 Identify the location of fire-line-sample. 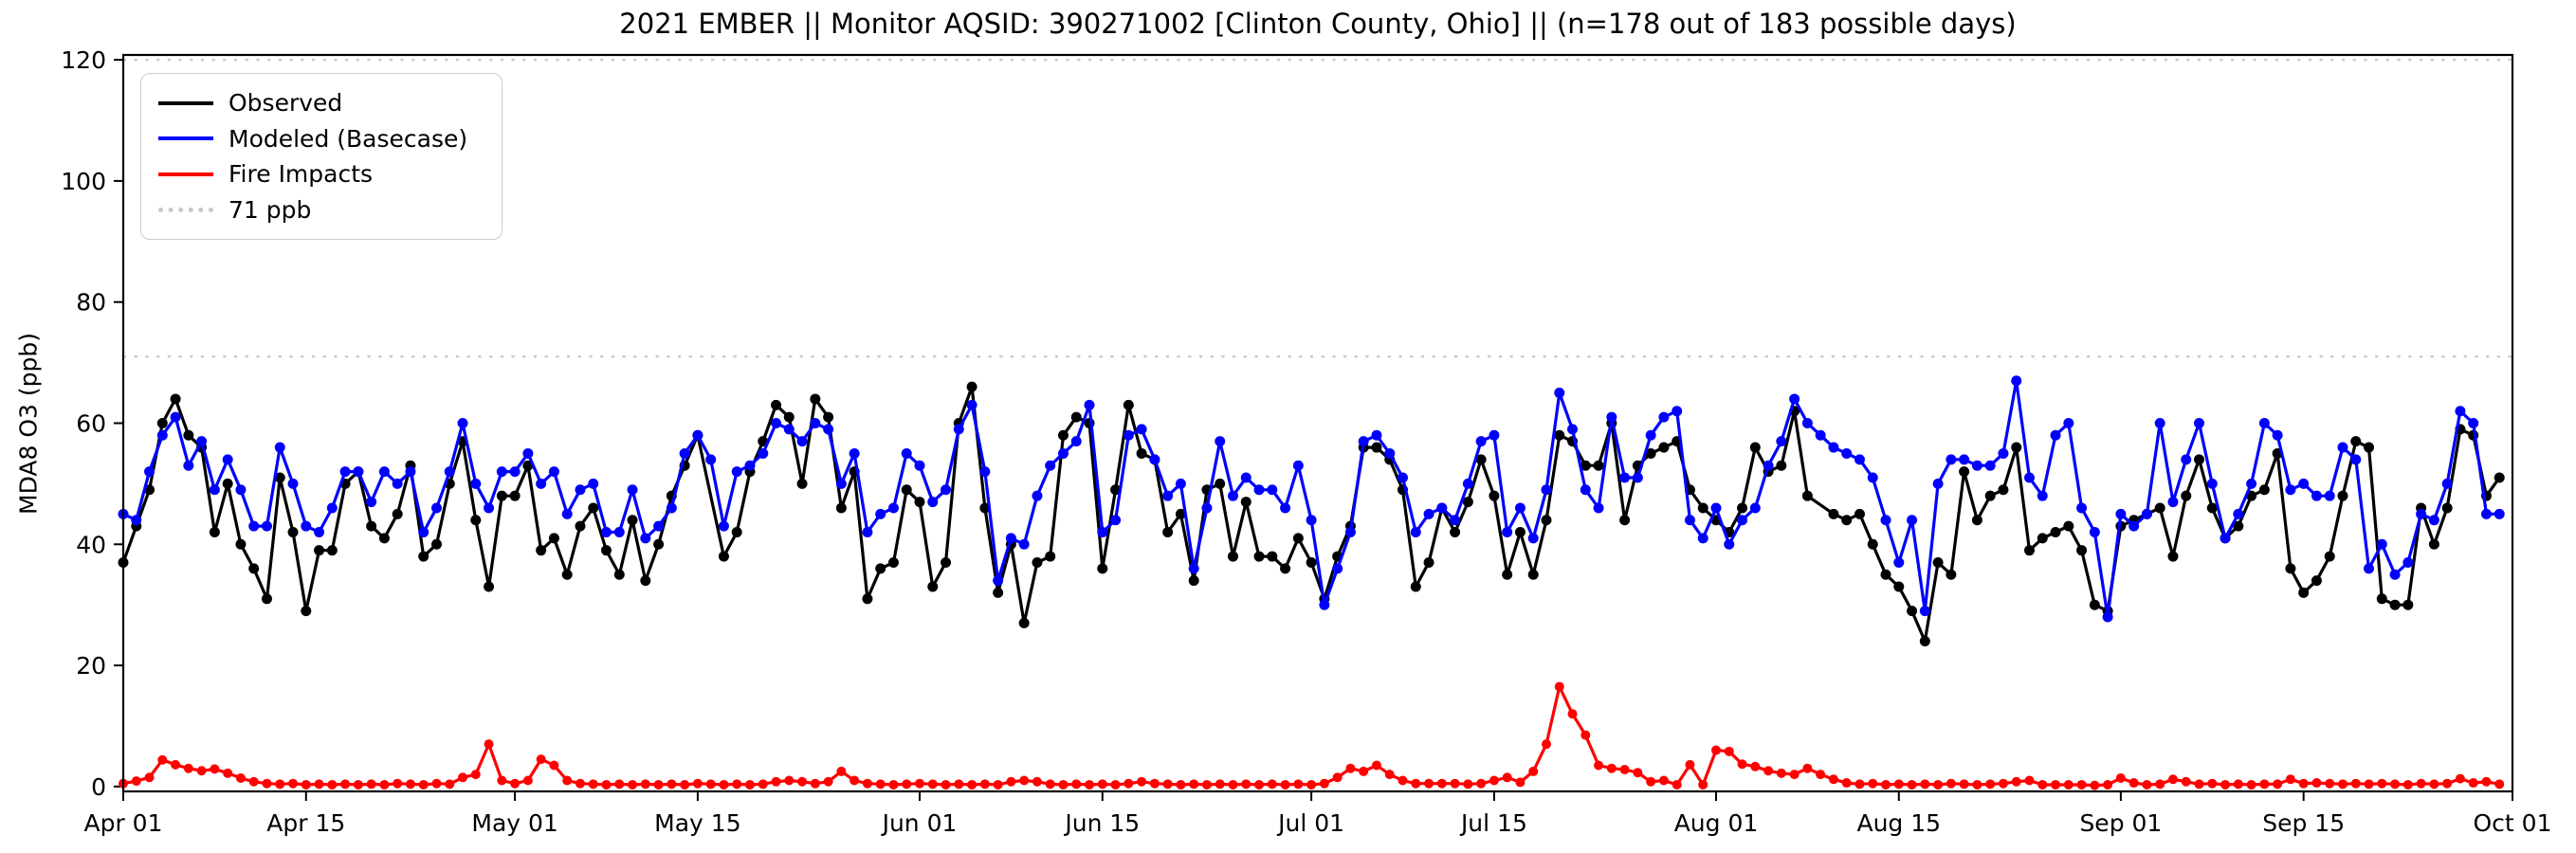
(185, 174).